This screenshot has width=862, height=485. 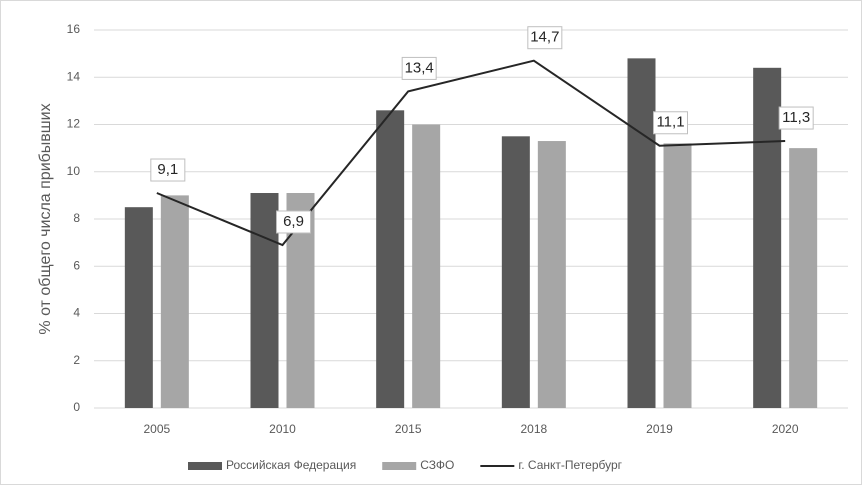 What do you see at coordinates (408, 429) in the screenshot?
I see `x-tick-label: 2015` at bounding box center [408, 429].